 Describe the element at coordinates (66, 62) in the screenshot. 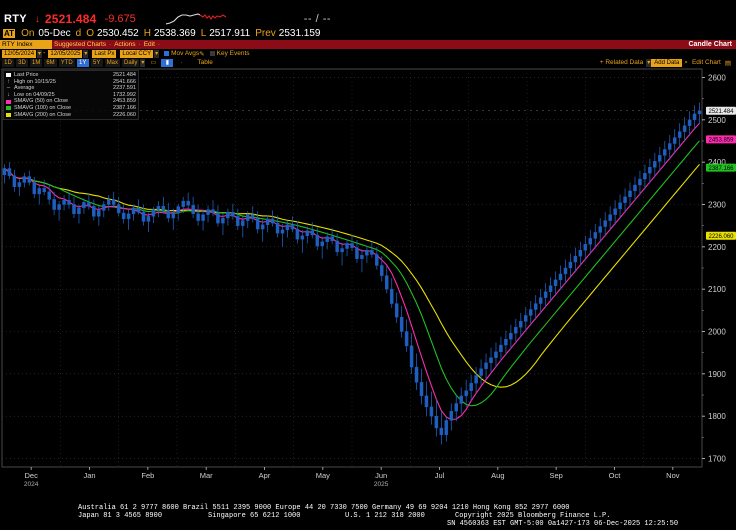

I see `period-btn-ytd: YTD` at that location.